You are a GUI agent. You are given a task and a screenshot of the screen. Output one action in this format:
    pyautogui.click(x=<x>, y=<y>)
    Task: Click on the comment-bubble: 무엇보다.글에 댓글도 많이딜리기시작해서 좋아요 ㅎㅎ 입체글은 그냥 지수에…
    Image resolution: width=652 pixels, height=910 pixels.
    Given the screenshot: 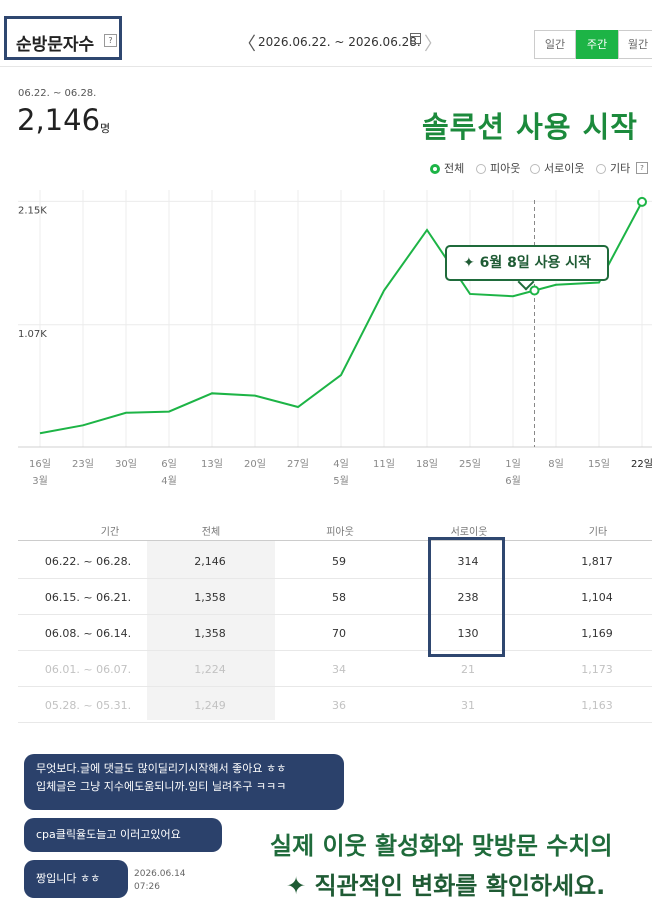 What is the action you would take?
    pyautogui.click(x=184, y=782)
    